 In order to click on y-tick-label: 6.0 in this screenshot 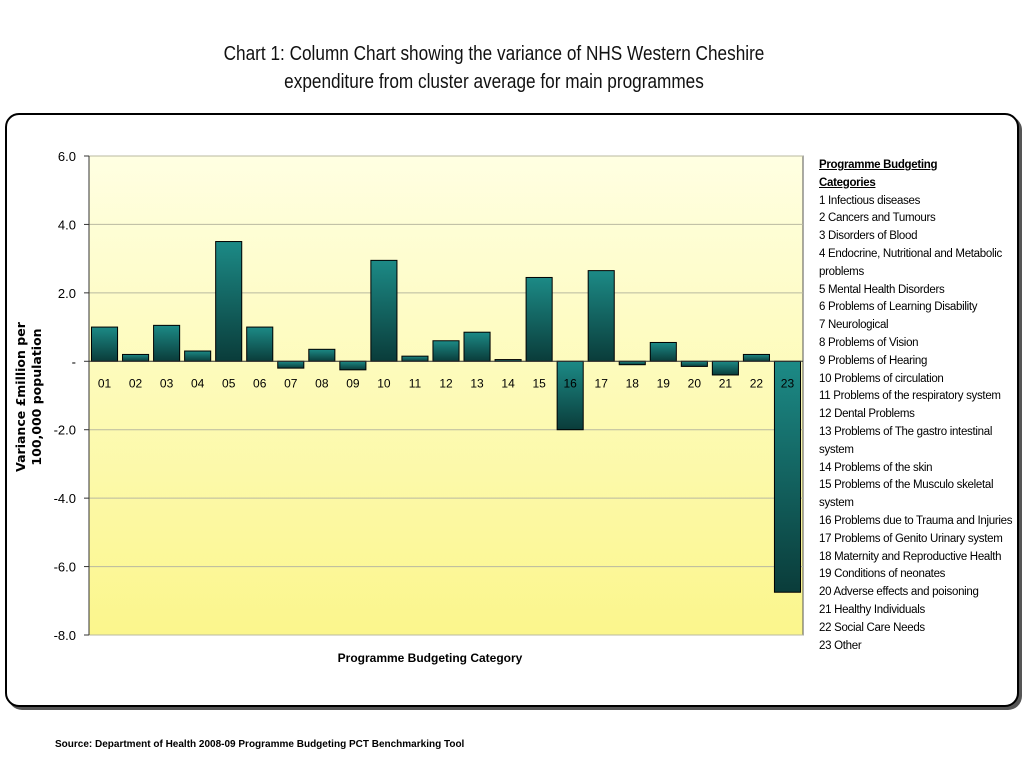, I will do `click(67, 156)`.